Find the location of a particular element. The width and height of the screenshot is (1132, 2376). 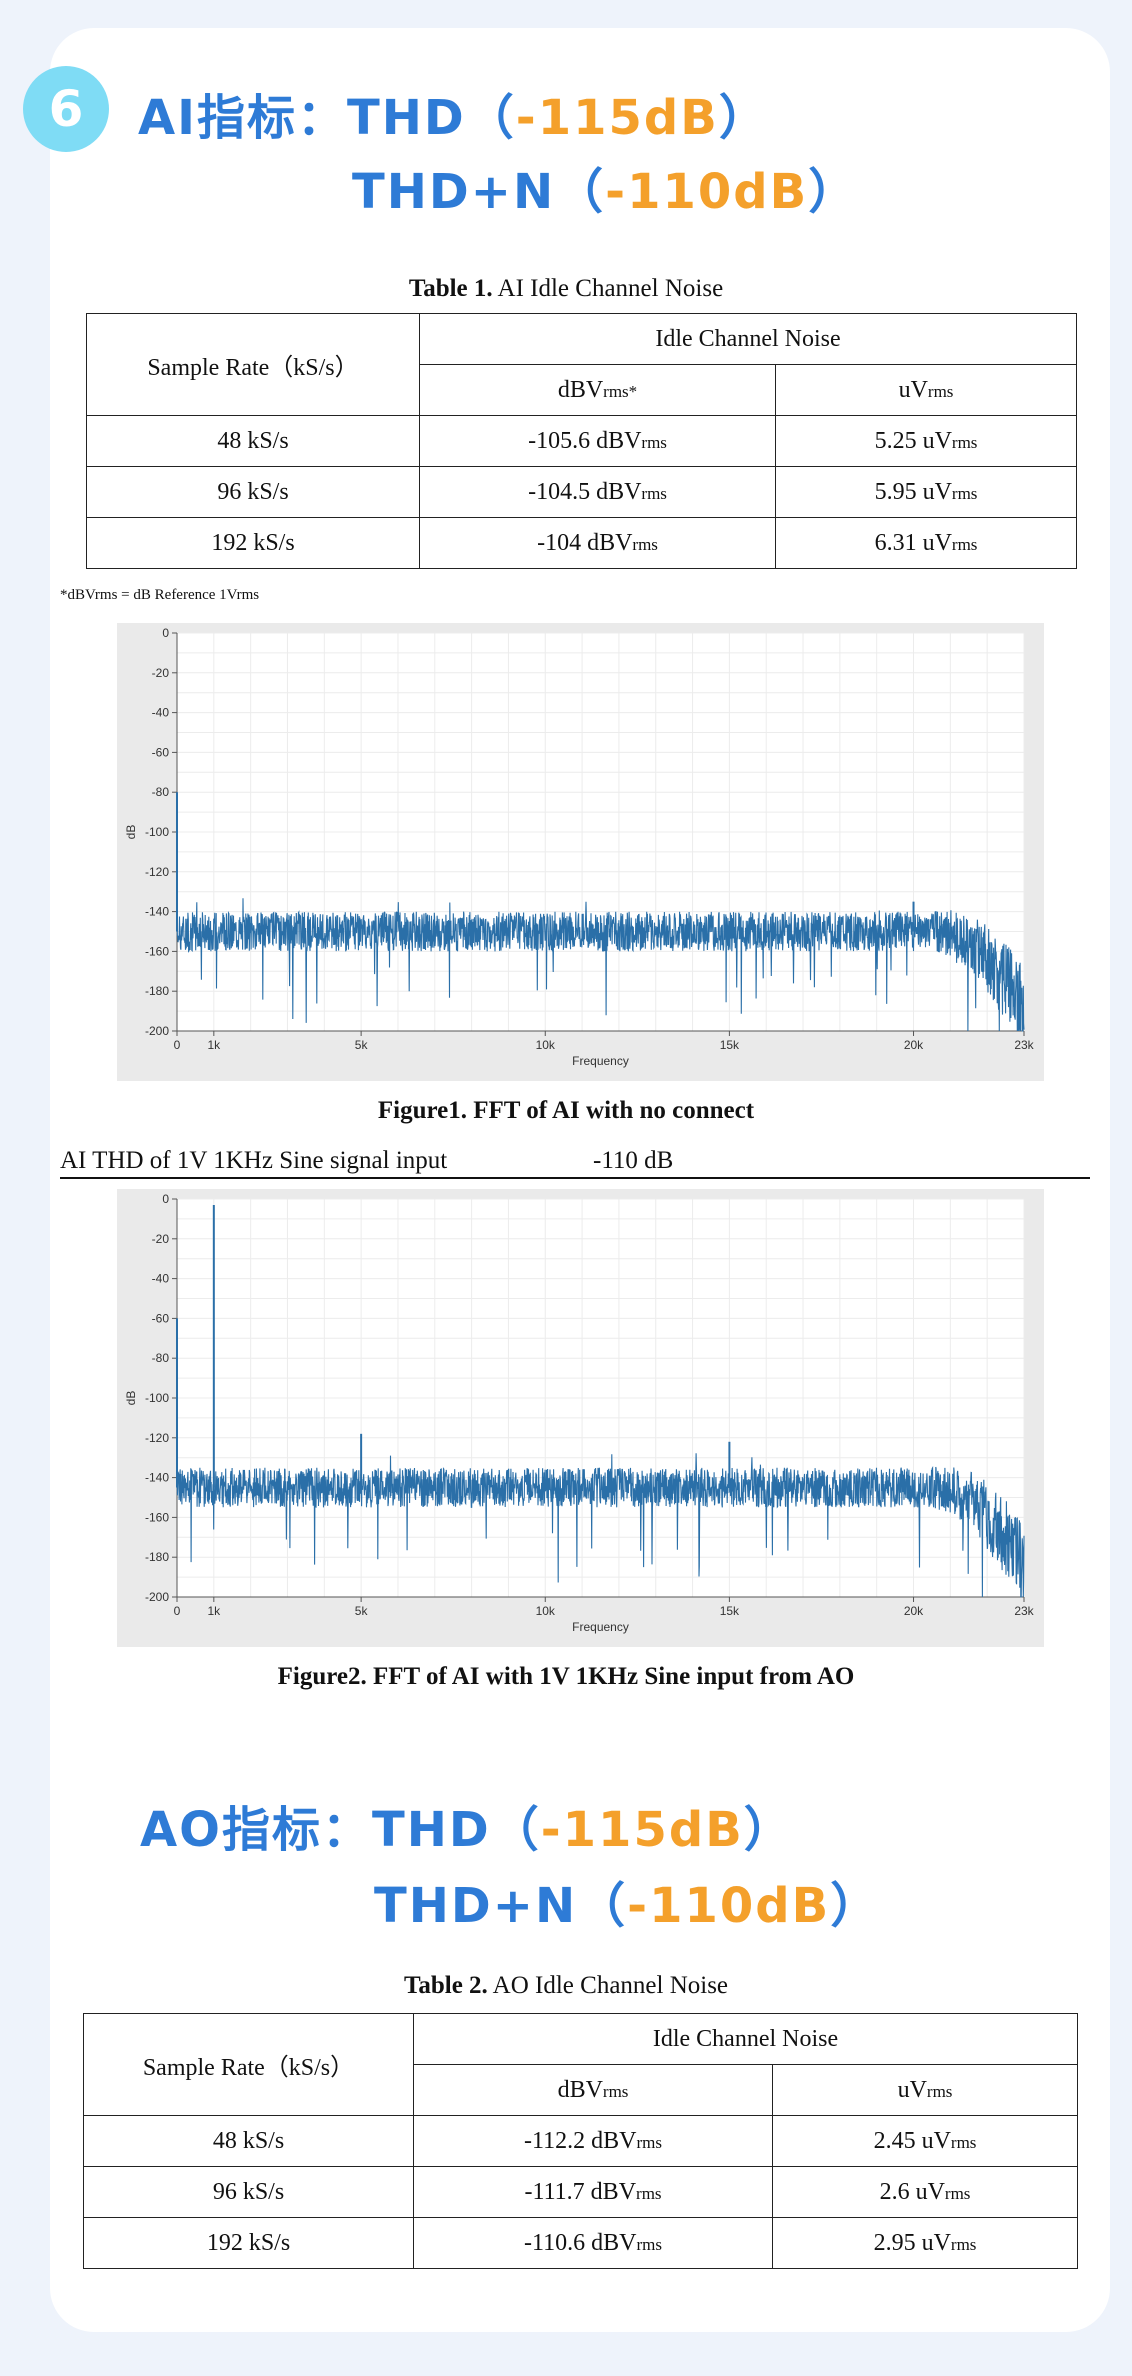

table1-caption-text: AI Idle Channel Noise is located at coordinates (608, 288).